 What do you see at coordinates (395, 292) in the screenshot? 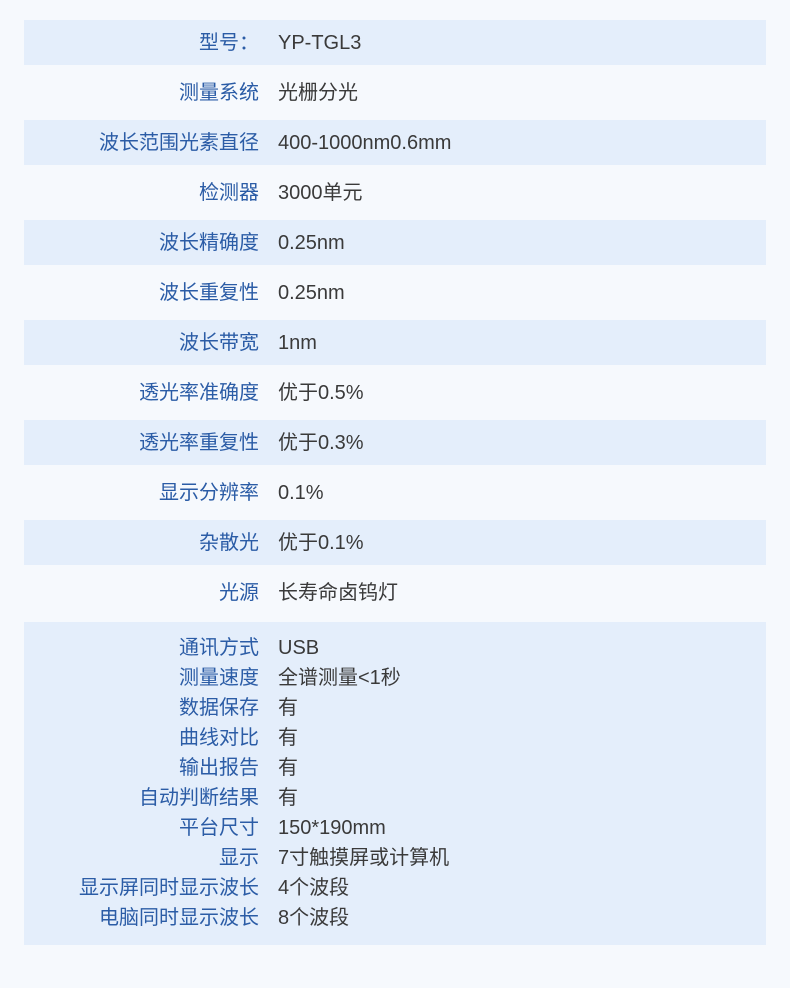
I see `spec-row-wavelength-repeatability: 波长重复性 0.25nm` at bounding box center [395, 292].